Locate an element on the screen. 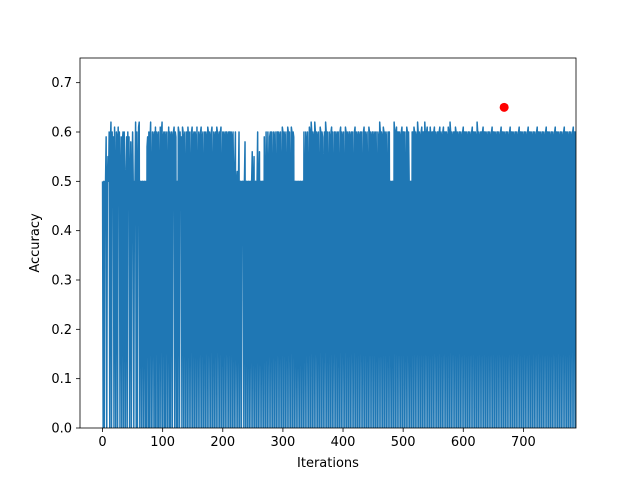 This screenshot has height=480, width=640. y-tick-label: 0.4 is located at coordinates (61, 231).